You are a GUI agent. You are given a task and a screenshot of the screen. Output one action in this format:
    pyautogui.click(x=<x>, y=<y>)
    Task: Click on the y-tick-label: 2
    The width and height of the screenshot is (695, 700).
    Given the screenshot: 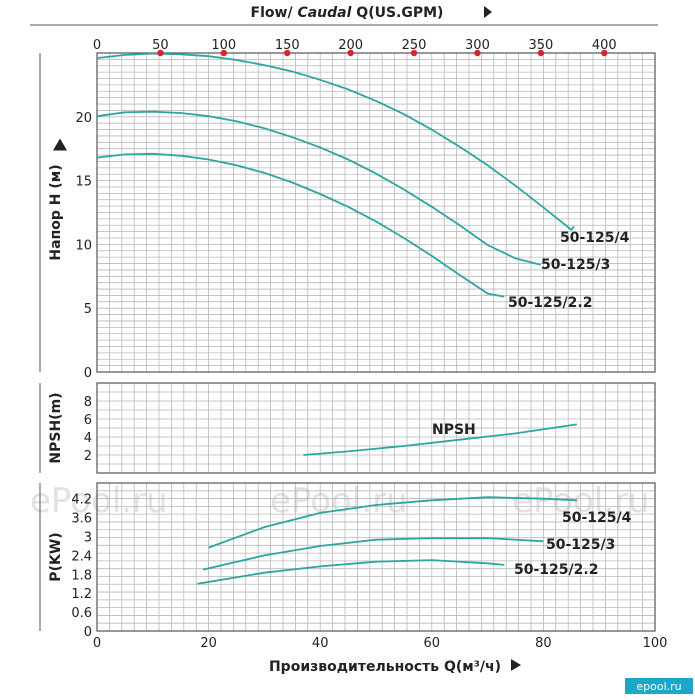 What is the action you would take?
    pyautogui.click(x=88, y=456)
    